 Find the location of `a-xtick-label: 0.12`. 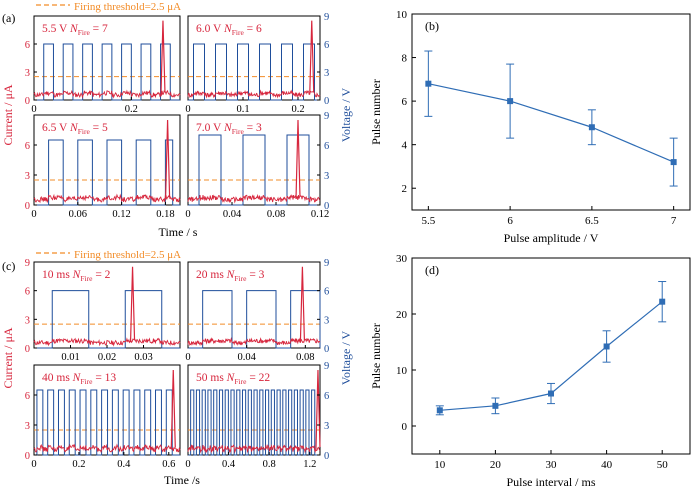

a-xtick-label: 0.12 is located at coordinates (320, 214).